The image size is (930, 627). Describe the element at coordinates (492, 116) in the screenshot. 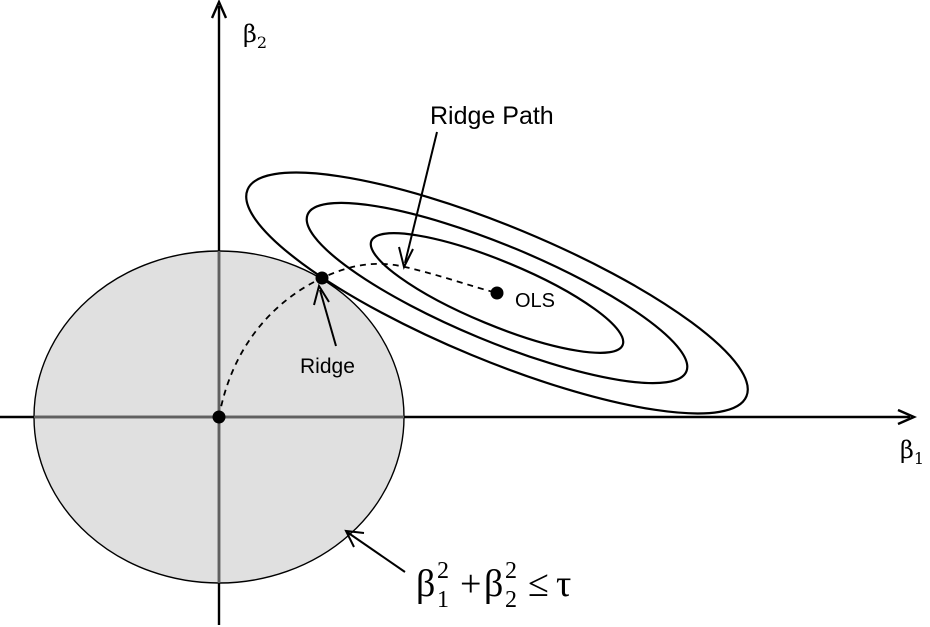

I see `ridge-path-label: Ridge Path` at that location.